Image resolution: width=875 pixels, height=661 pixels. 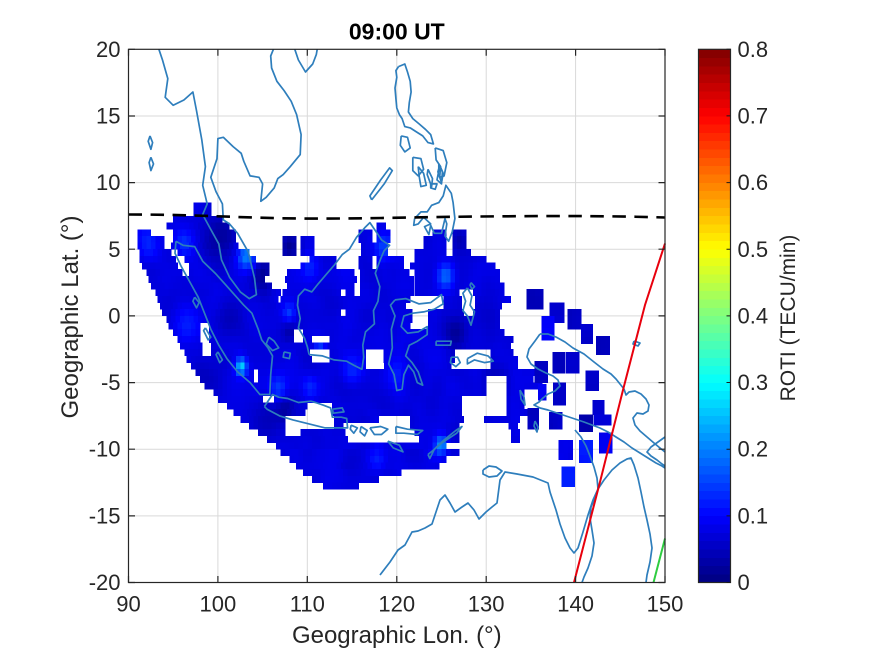 What do you see at coordinates (753, 382) in the screenshot?
I see `svg-text: 0.3` at bounding box center [753, 382].